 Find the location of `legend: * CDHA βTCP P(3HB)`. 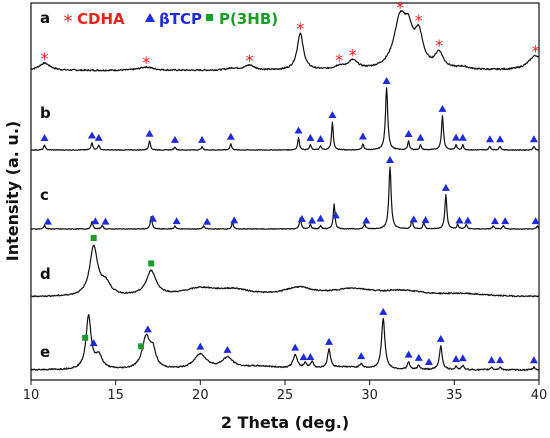

legend: * CDHA βTCP P(3HB) is located at coordinates (171, 21).